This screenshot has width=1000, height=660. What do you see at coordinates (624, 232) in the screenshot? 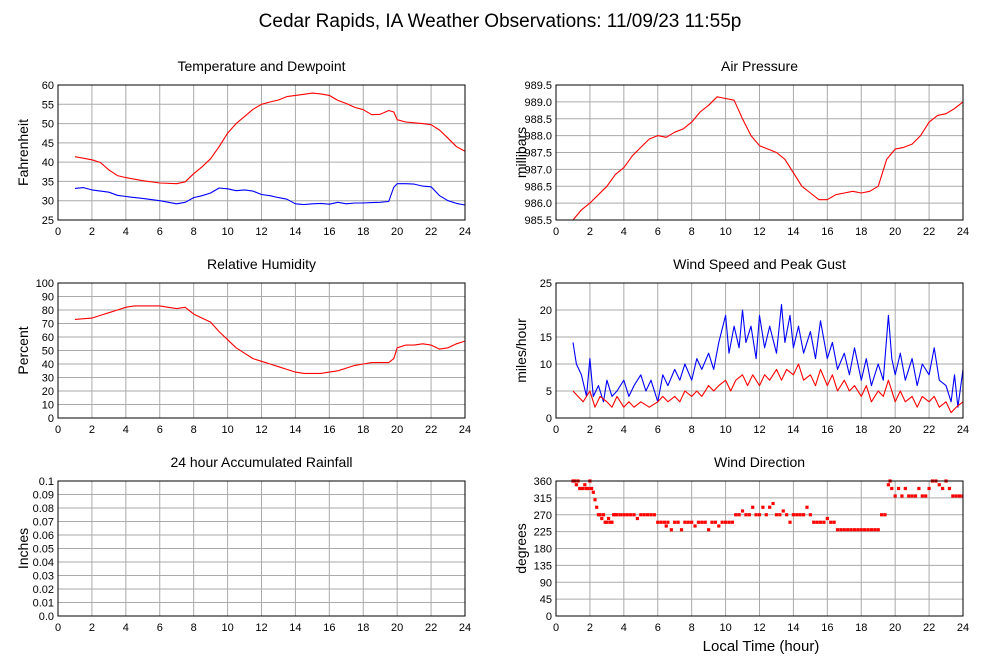
I see `pres-x-tick-label: 4` at bounding box center [624, 232].